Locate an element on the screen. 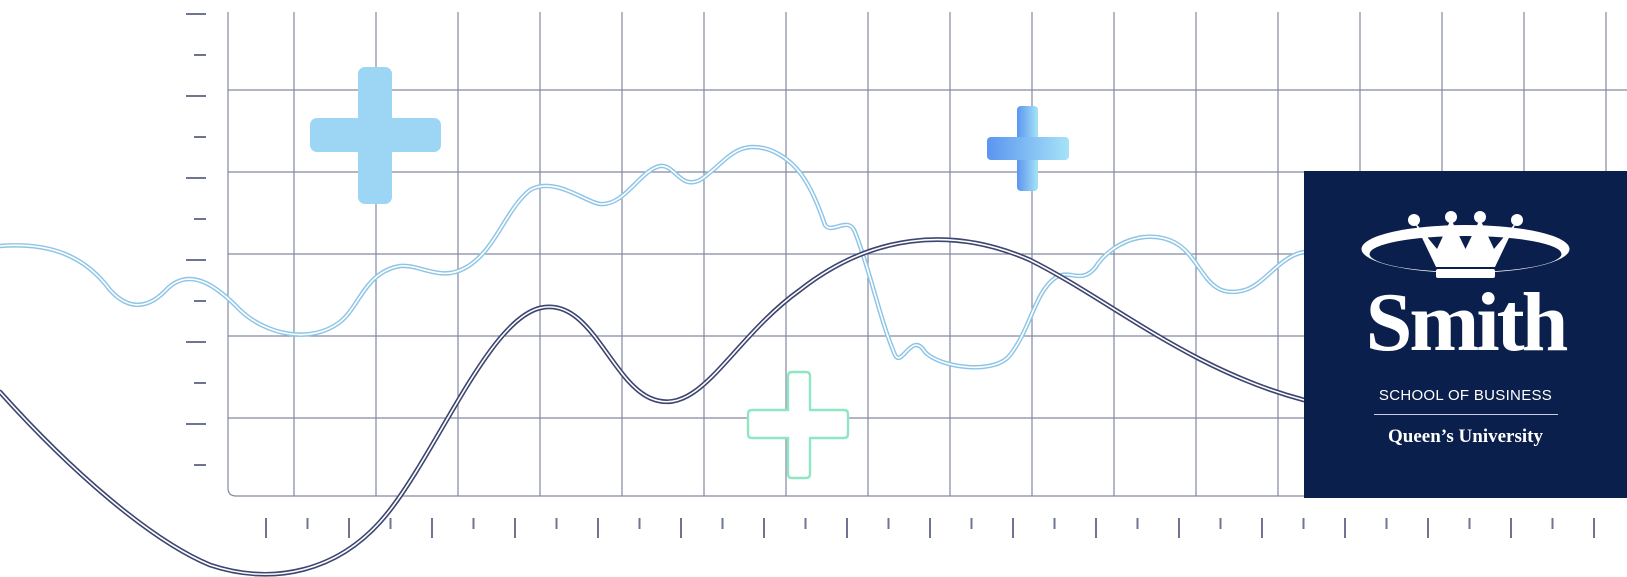  logo-divider is located at coordinates (1466, 414).